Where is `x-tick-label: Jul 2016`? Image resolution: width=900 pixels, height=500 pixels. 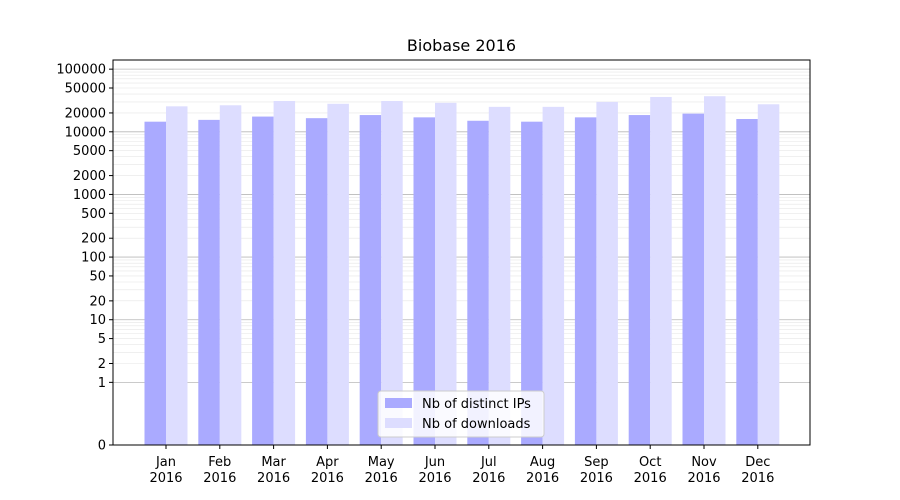 x-tick-label: Jul 2016 is located at coordinates (488, 470).